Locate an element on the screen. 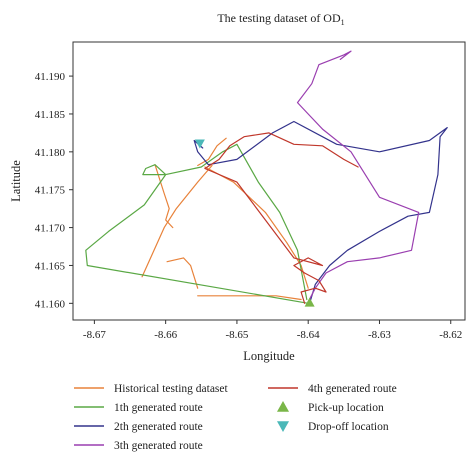  x-axis-title: Longitude is located at coordinates (269, 356).